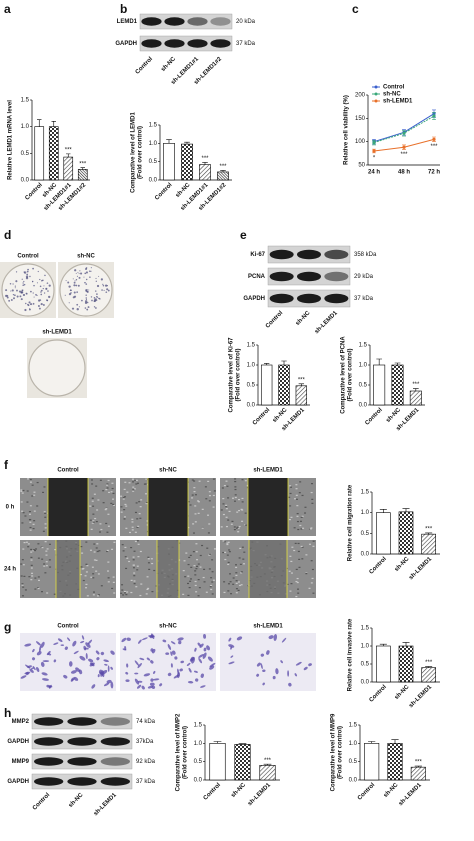 This screenshot has width=474, height=841. Describe the element at coordinates (353, 781) in the screenshot. I see `y-tick-label: 0.0` at that location.